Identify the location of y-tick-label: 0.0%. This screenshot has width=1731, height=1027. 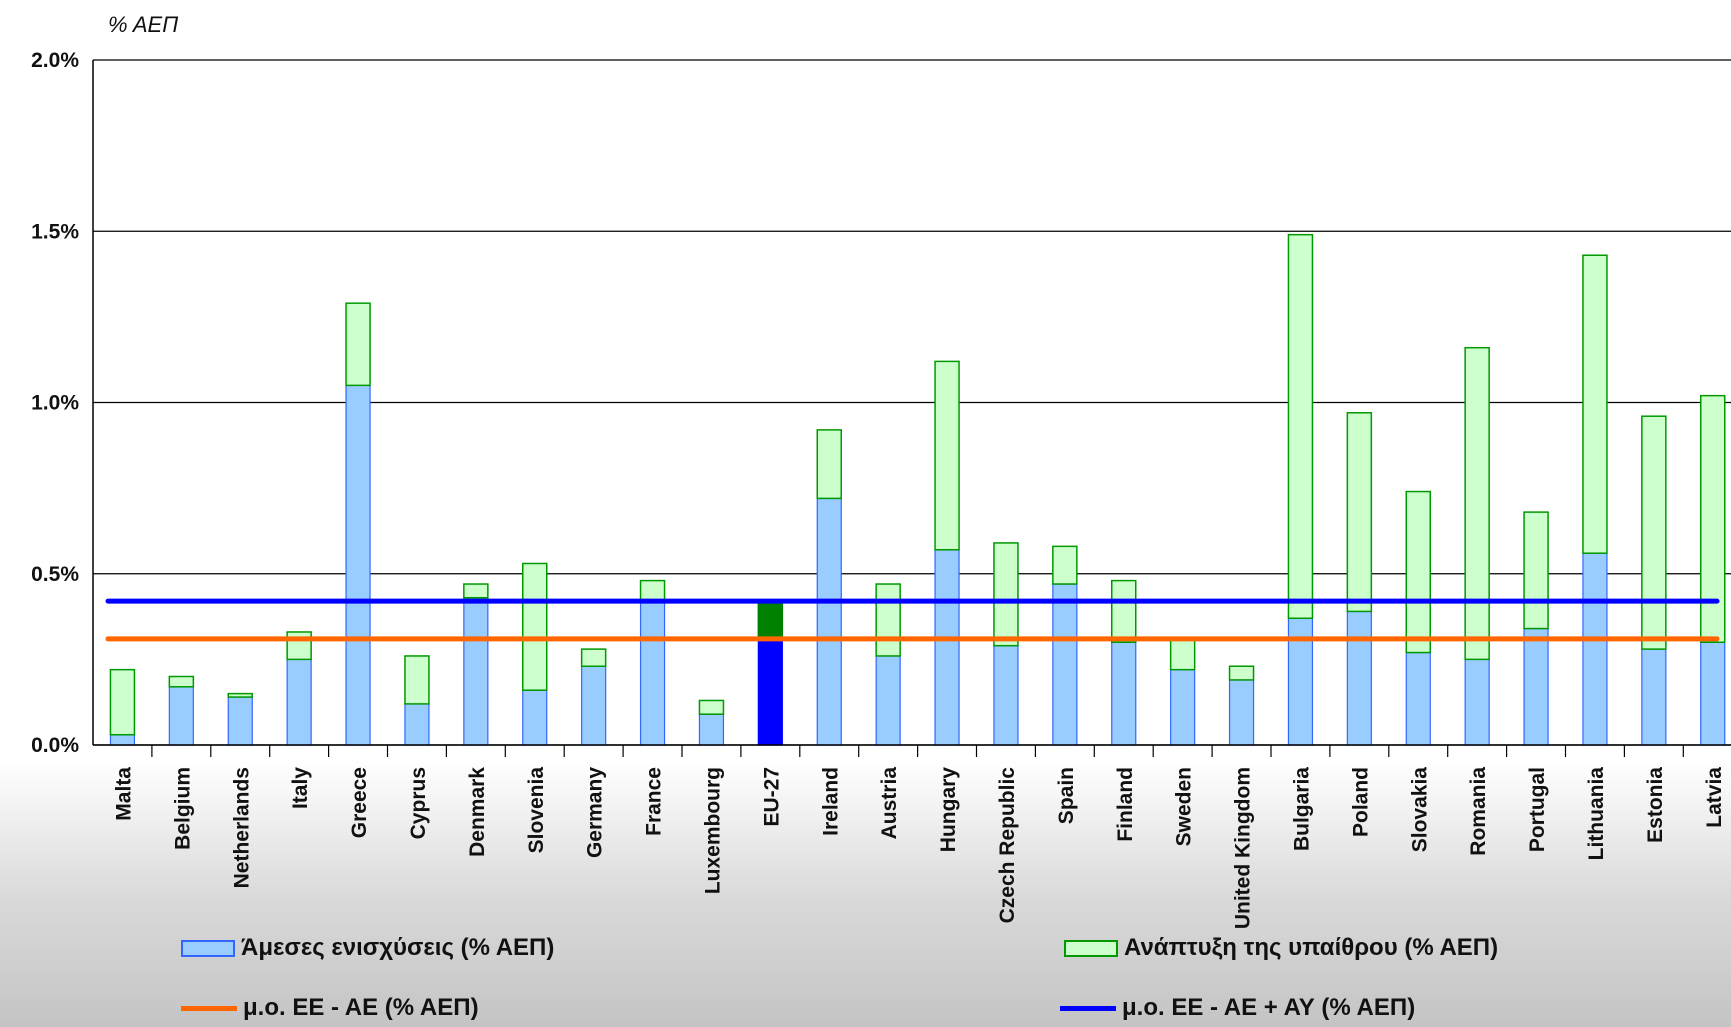
(55, 745).